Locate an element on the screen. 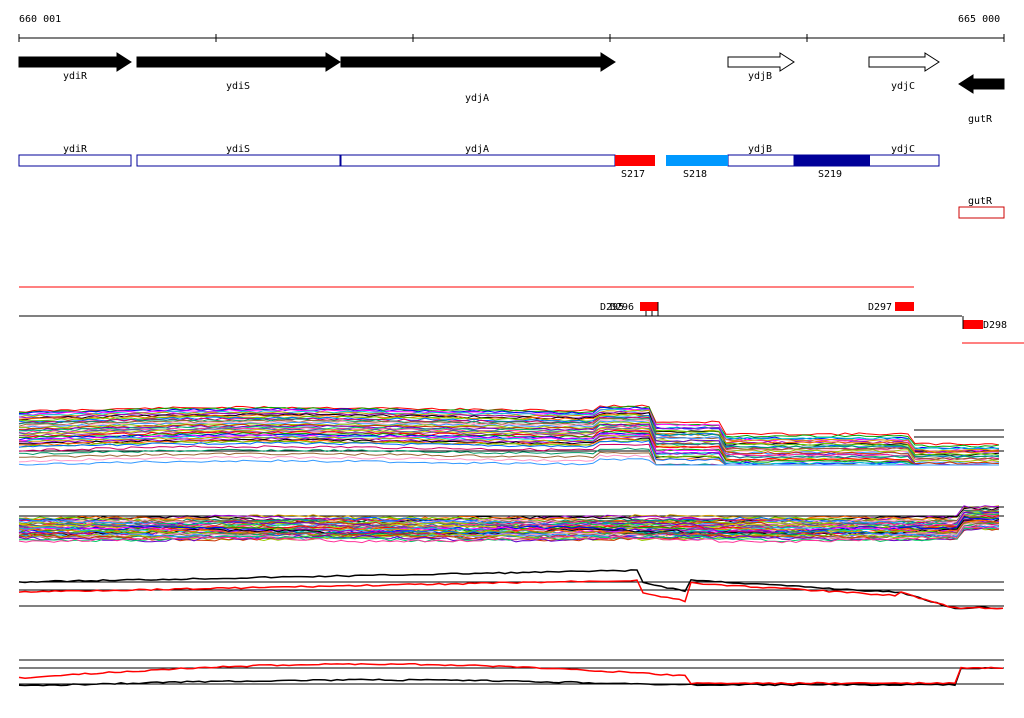  gene-arrow-ydja is located at coordinates (478, 62).